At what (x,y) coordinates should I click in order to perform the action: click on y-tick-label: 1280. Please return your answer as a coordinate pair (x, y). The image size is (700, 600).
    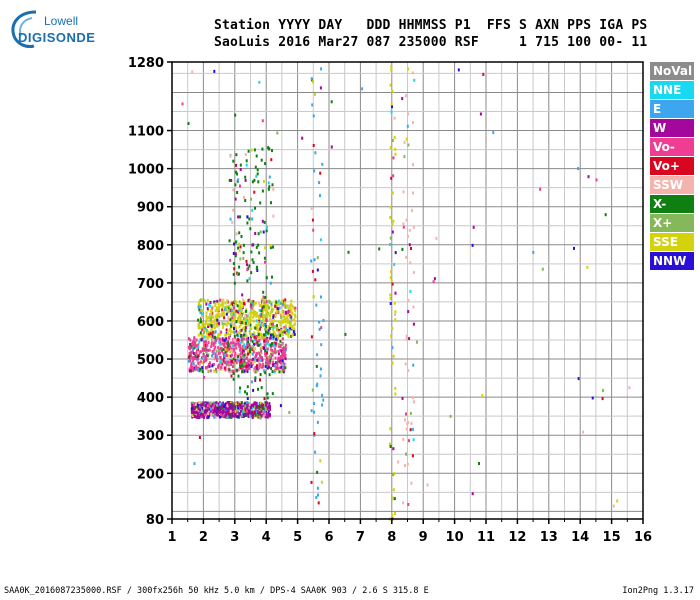
    Looking at the image, I should click on (146, 63).